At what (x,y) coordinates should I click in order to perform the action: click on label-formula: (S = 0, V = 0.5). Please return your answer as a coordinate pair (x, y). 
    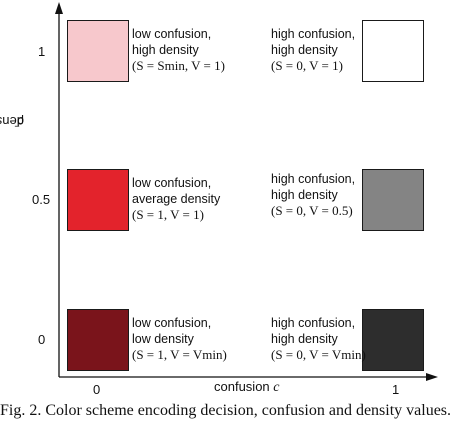
    Looking at the image, I should click on (312, 210).